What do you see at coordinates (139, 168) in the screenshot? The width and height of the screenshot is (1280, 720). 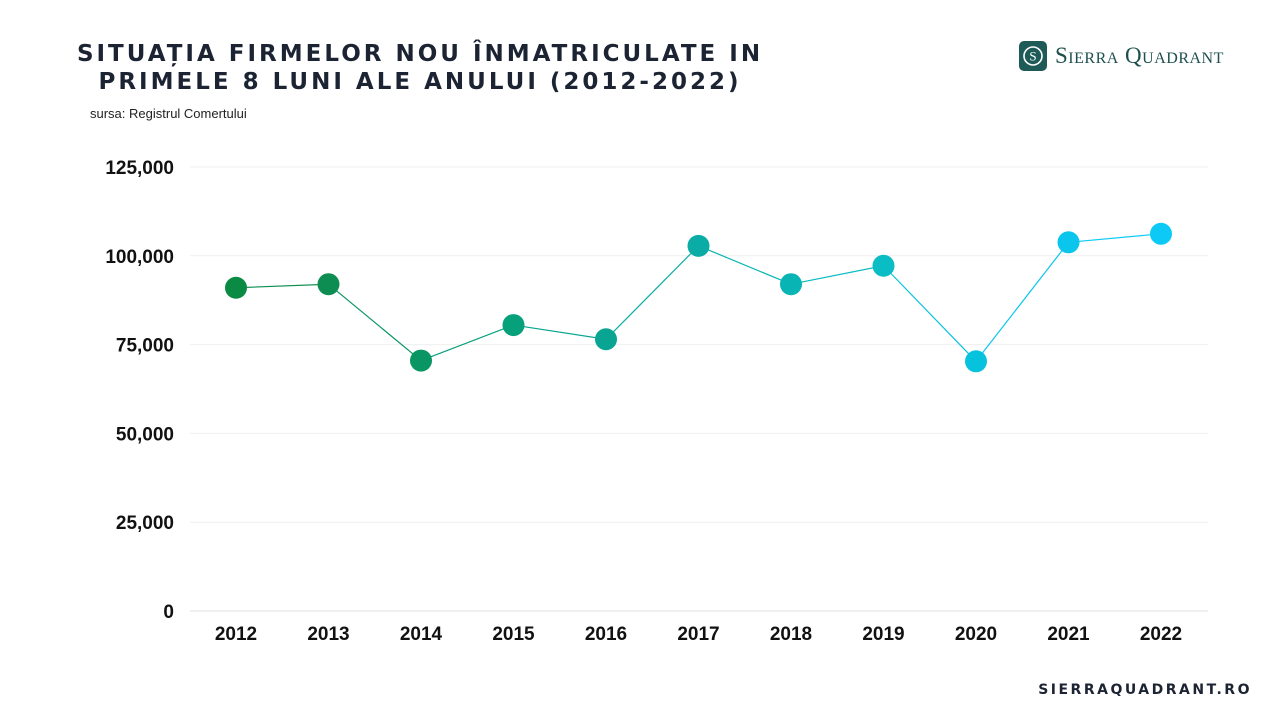 I see `y-tick-label: 125,000` at bounding box center [139, 168].